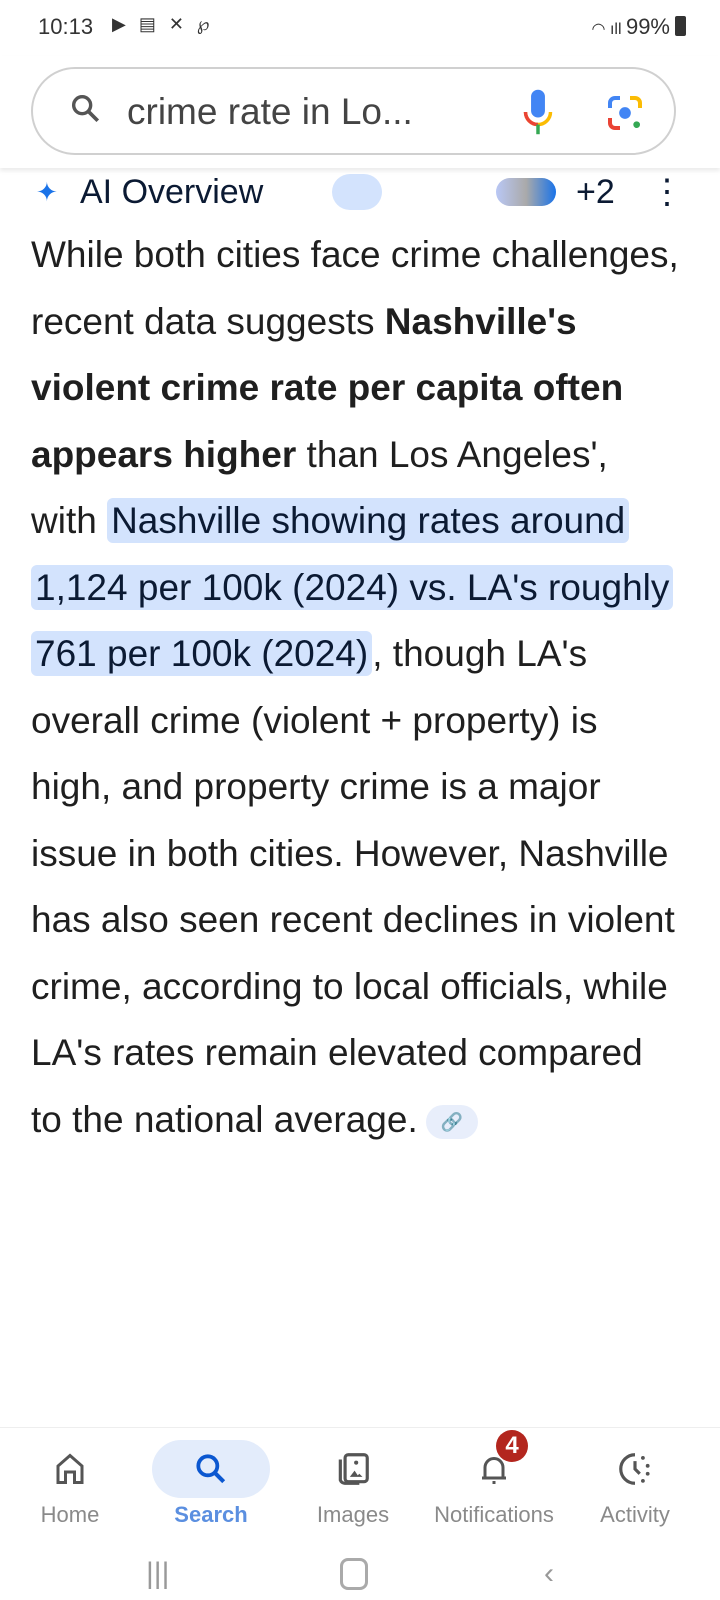  Describe the element at coordinates (630, 26) in the screenshot. I see `battery-level: ◠ ıll 99%` at that location.